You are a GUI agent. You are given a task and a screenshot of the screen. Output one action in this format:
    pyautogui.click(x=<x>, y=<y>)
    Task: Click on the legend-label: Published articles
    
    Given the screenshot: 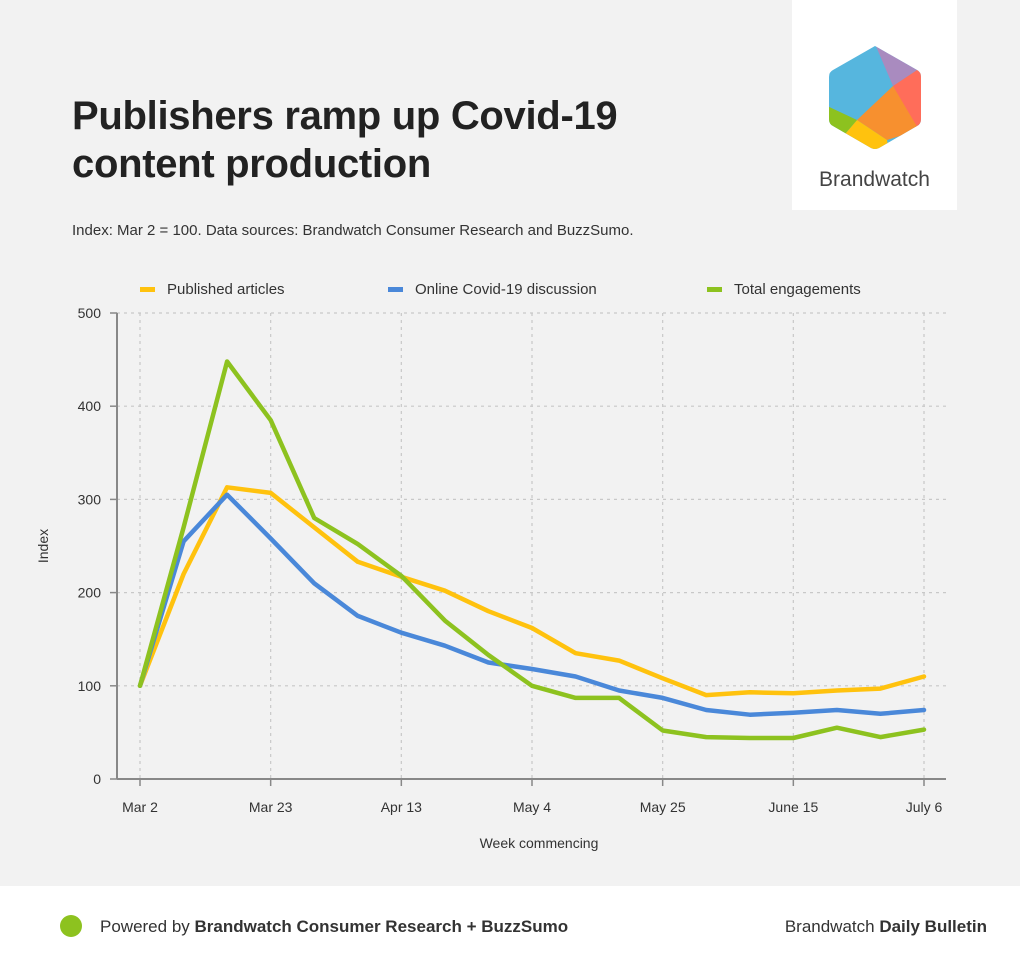 What is the action you would take?
    pyautogui.click(x=226, y=289)
    